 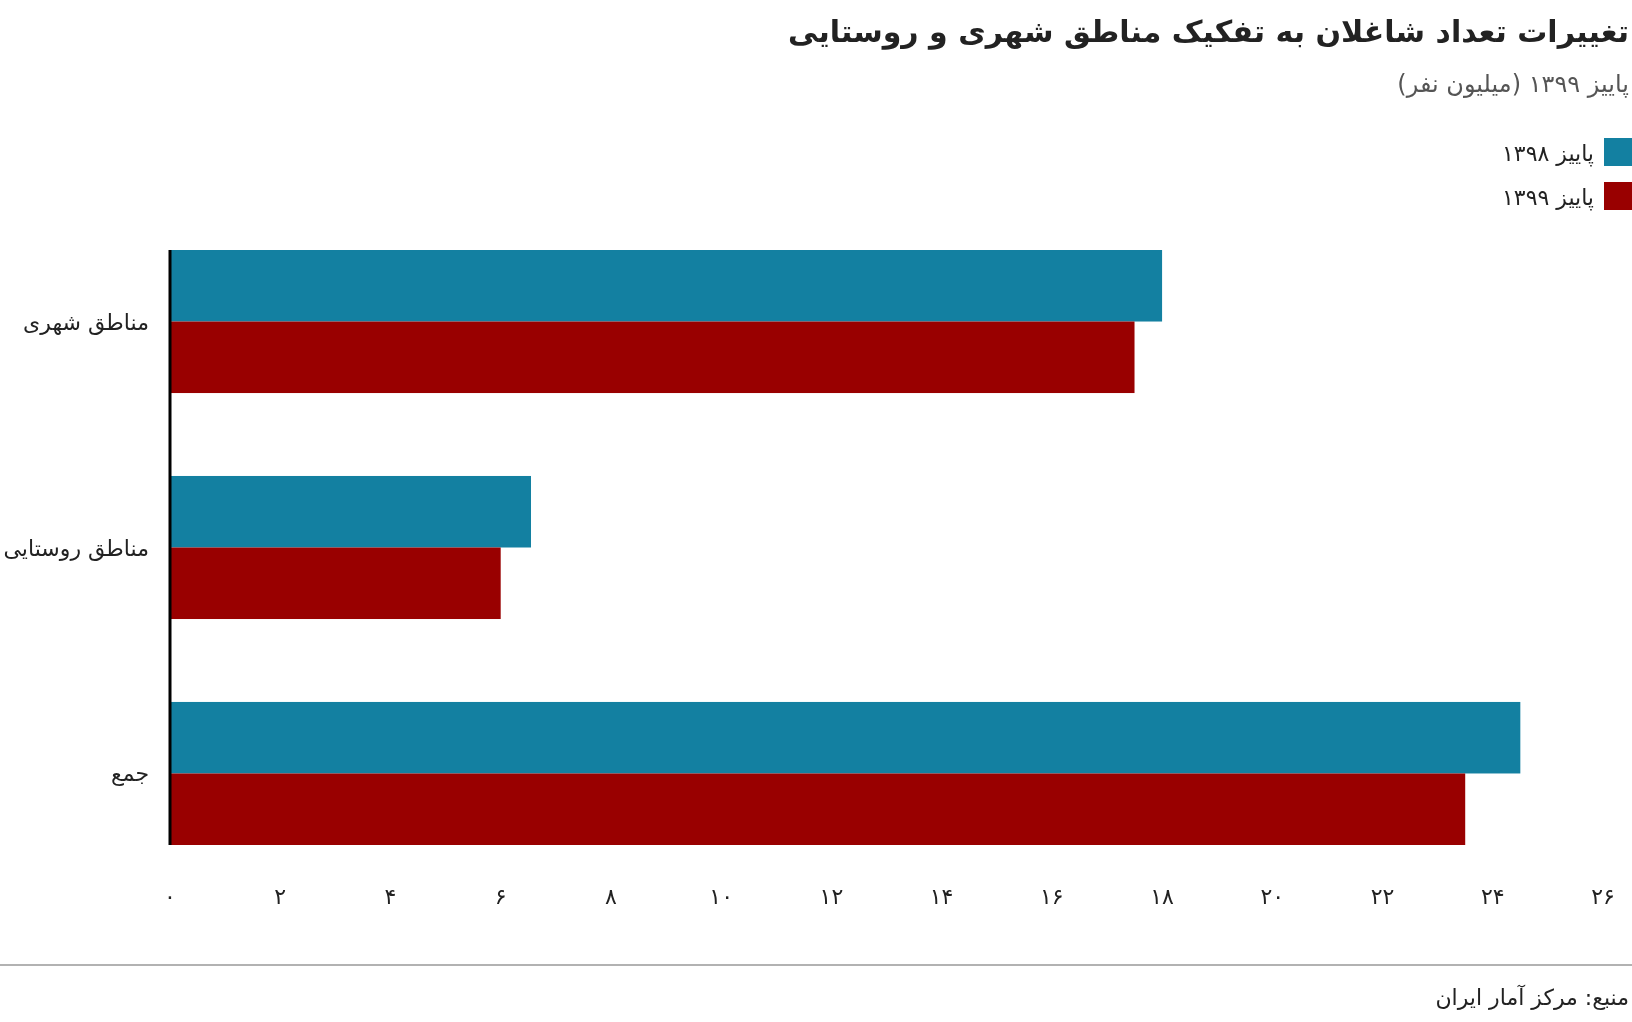 I want to click on x-tick-label: ۱۴, so click(x=941, y=896).